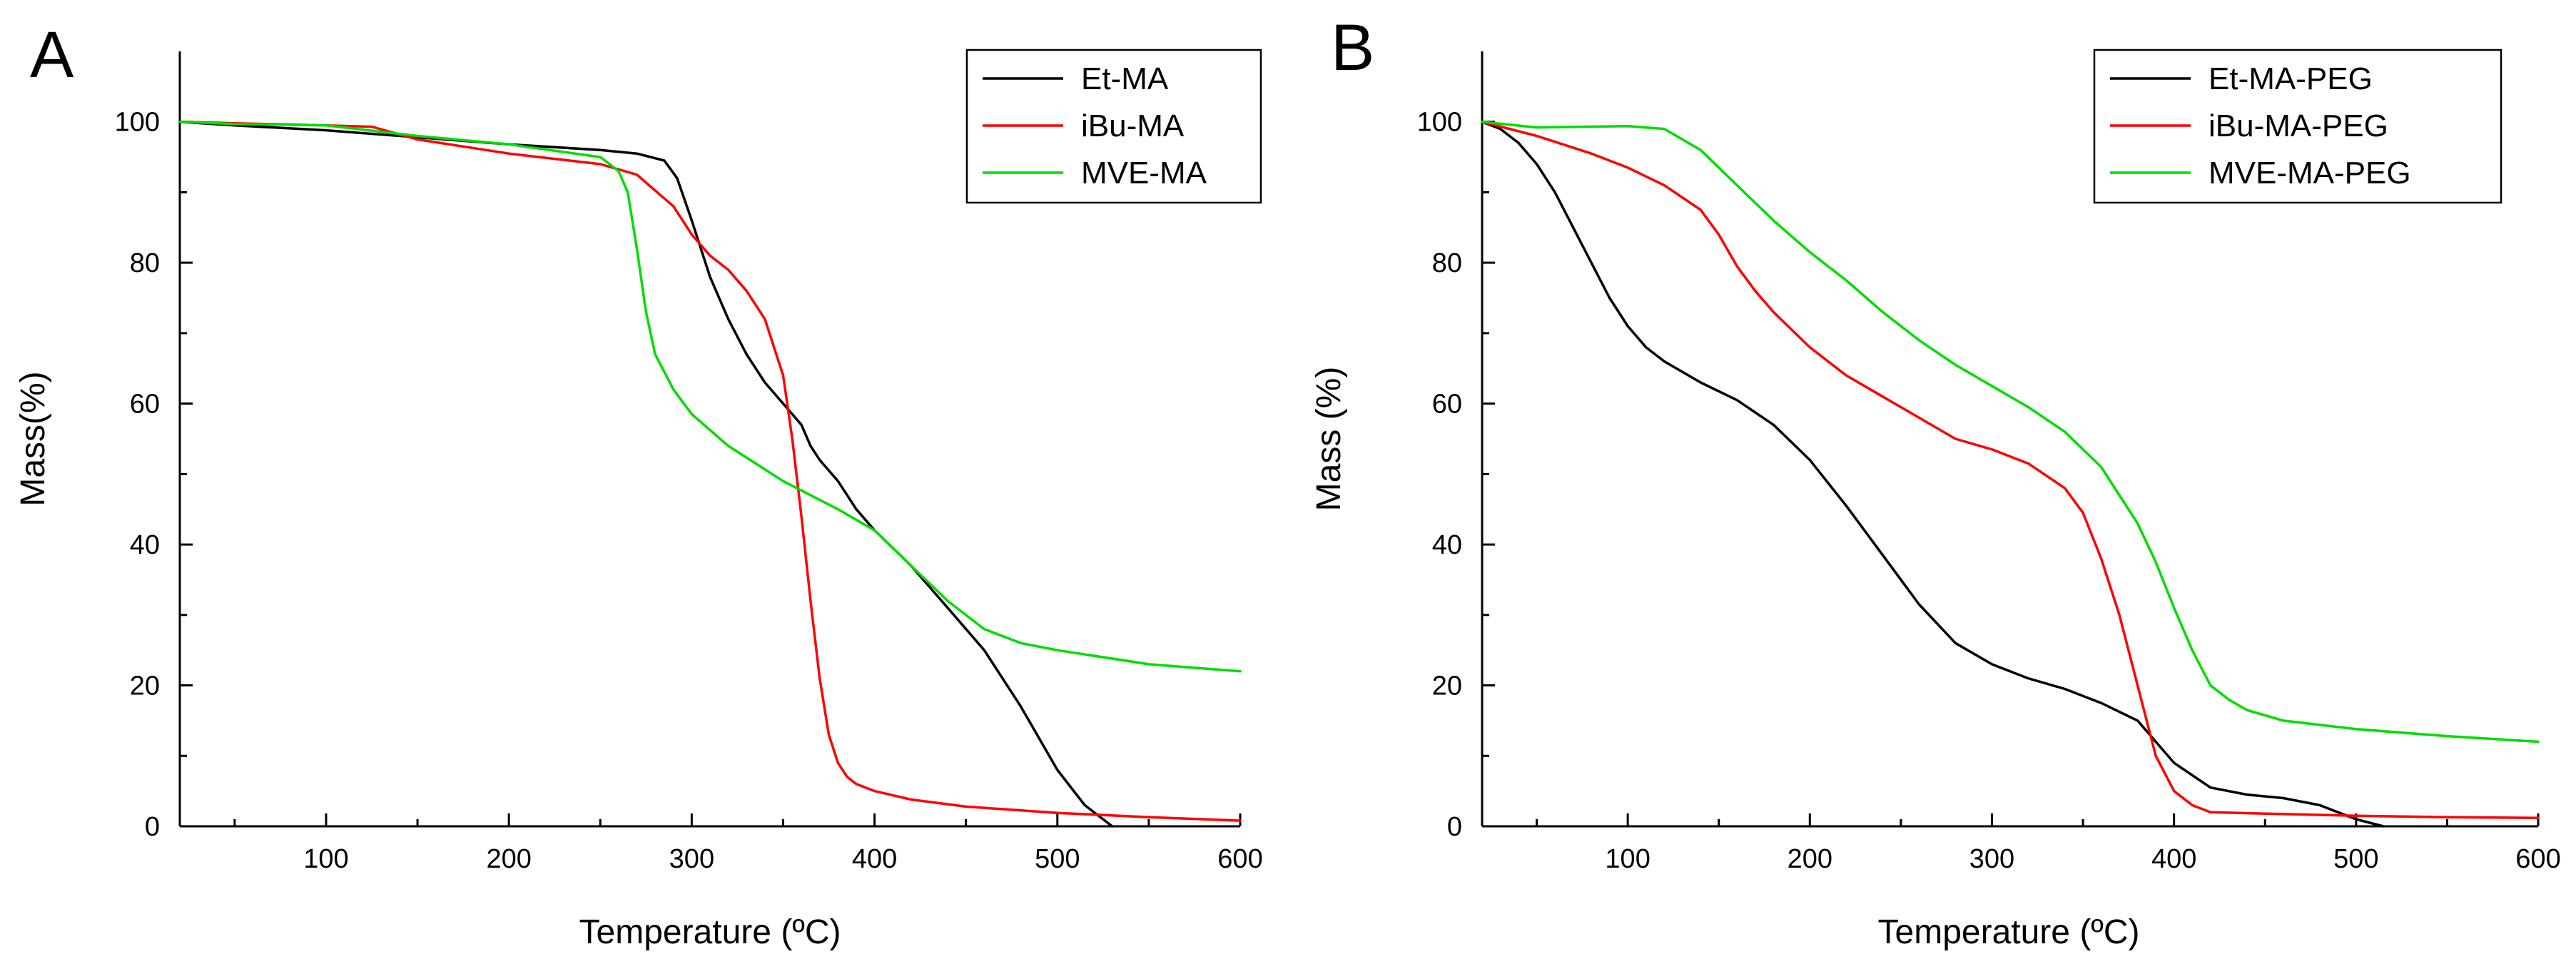  I want to click on chart-a-legend-label-et-ma: Et-MA, so click(1125, 79).